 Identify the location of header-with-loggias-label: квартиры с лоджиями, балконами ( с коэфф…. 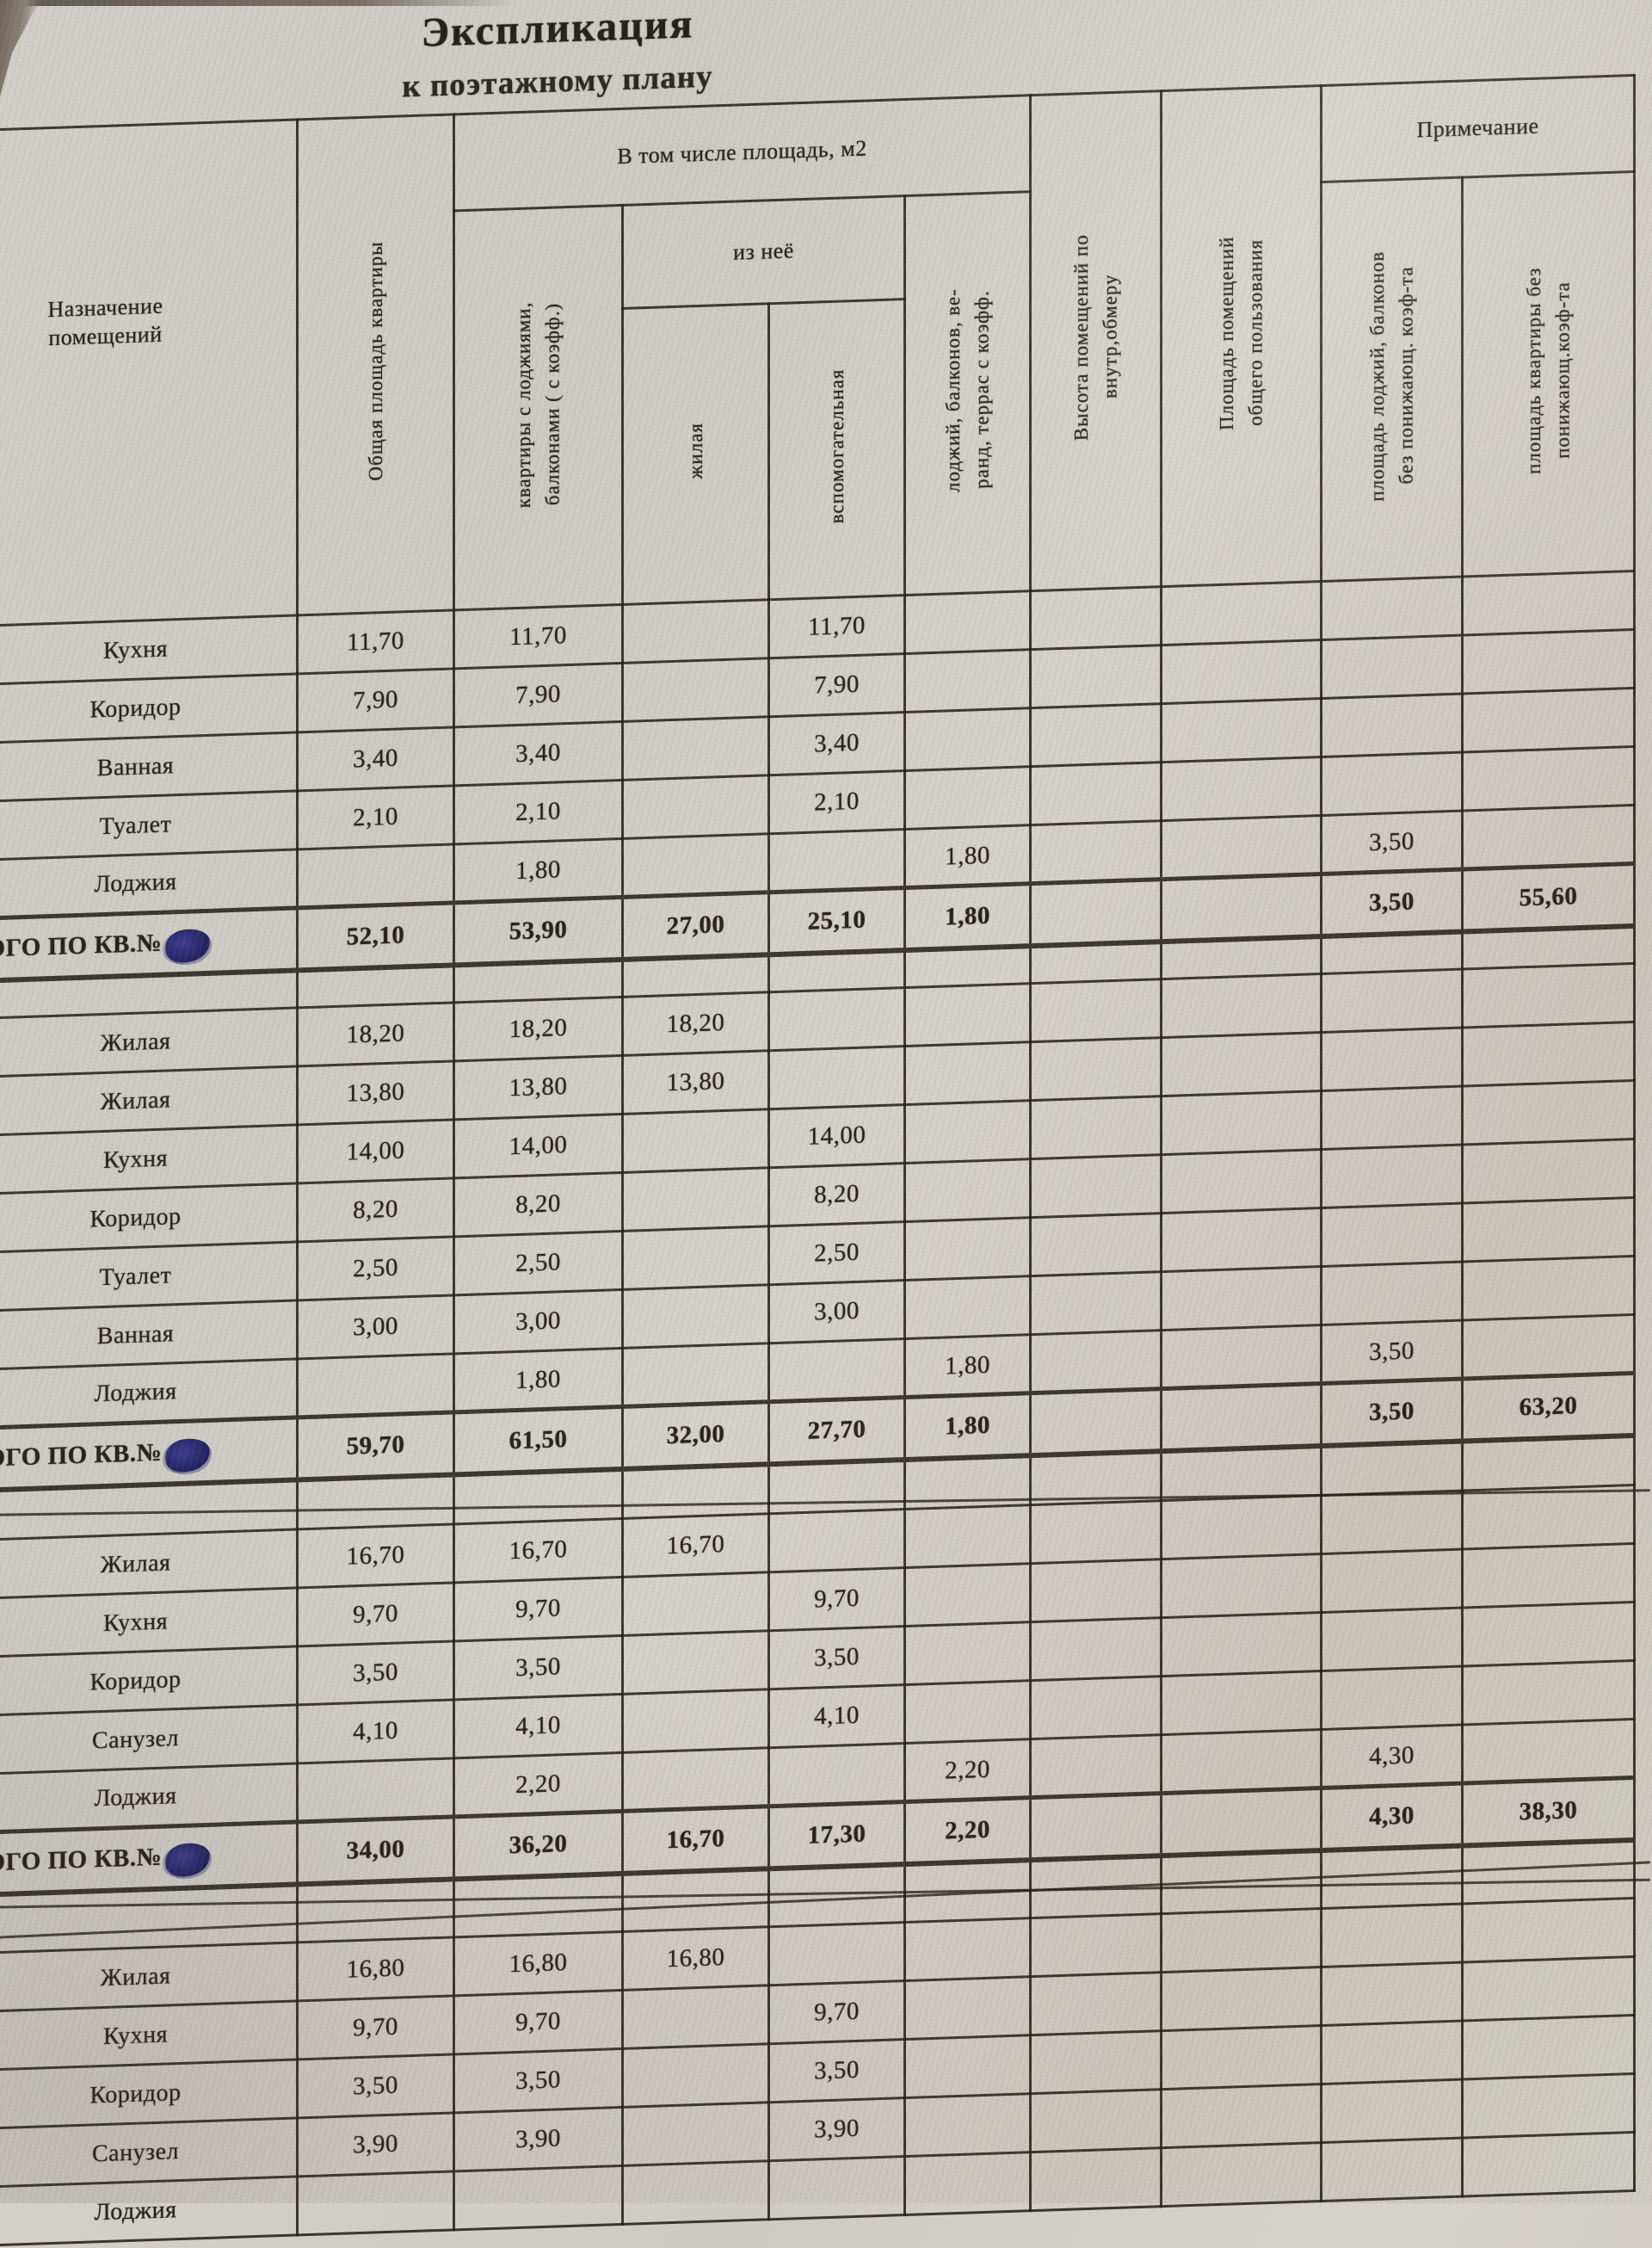
(538, 405).